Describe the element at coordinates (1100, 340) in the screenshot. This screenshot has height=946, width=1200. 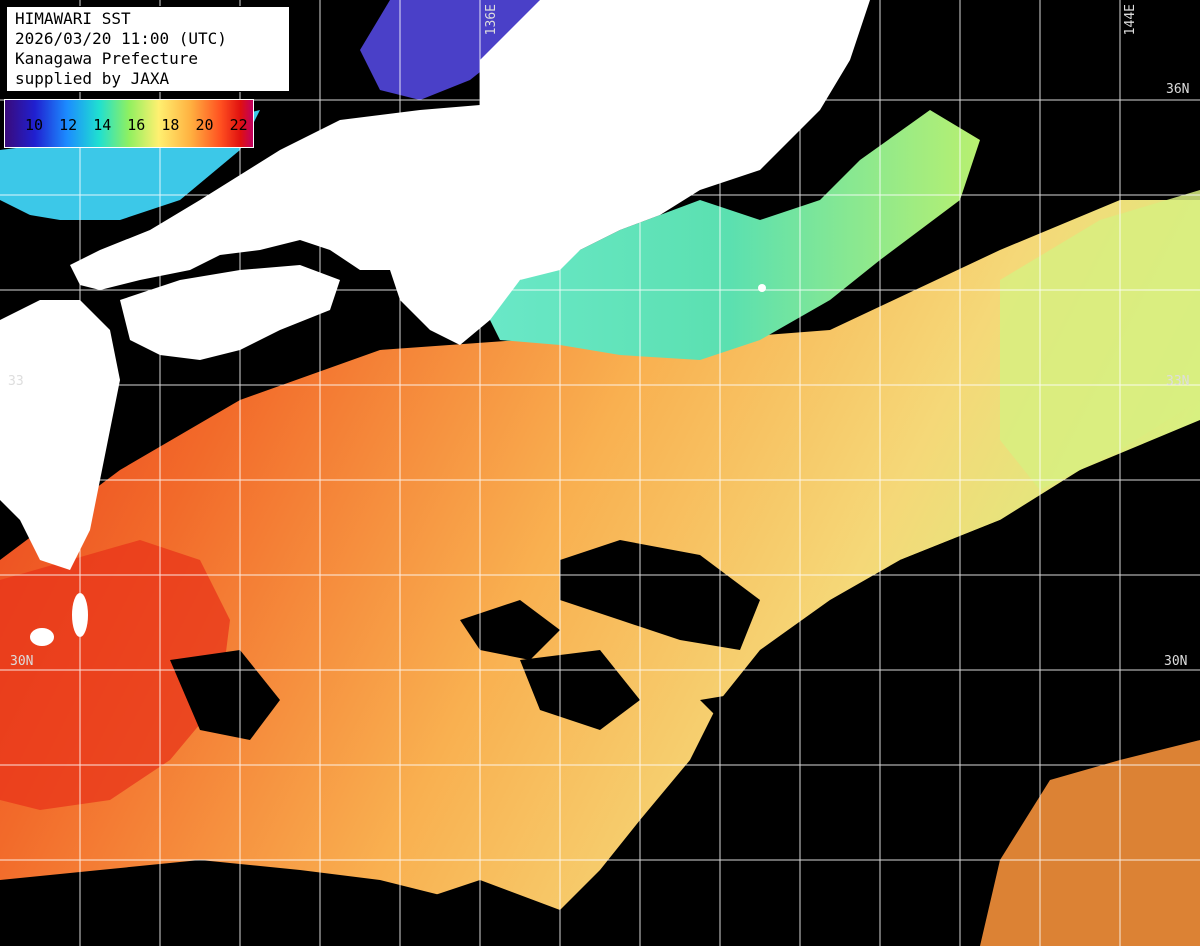
I see `mild-sea-east` at that location.